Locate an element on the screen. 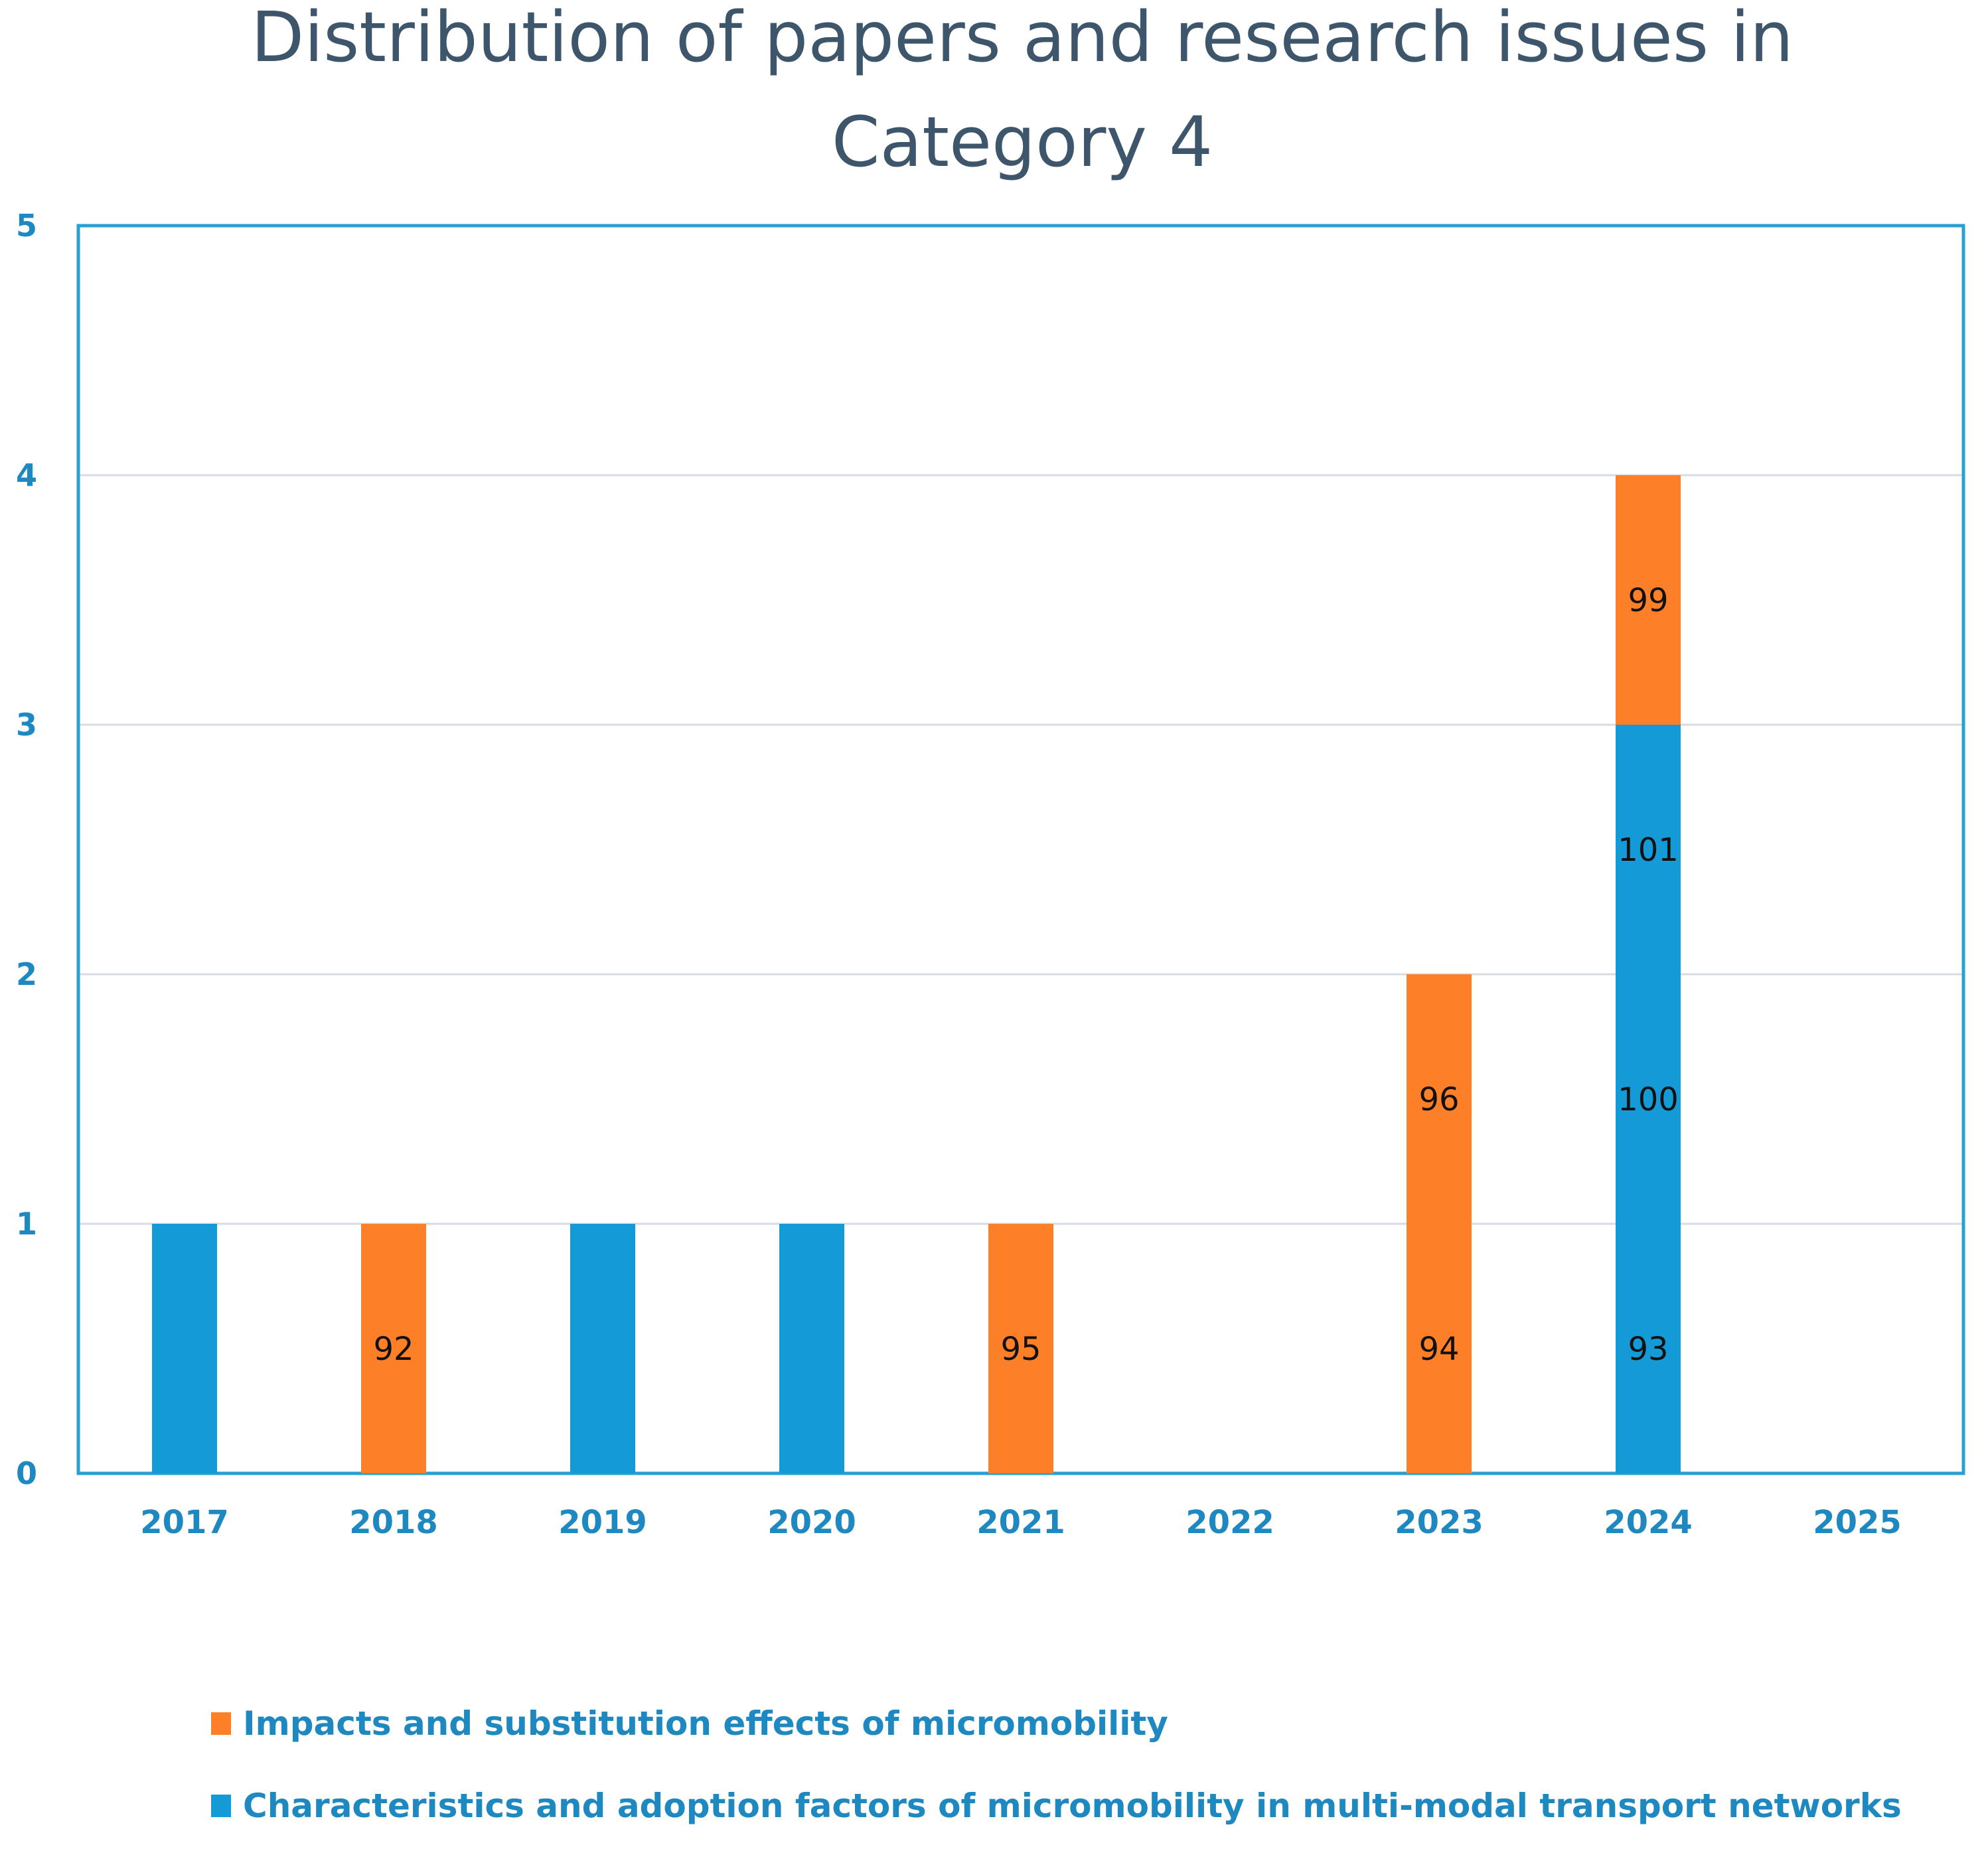  x-tick-label: 2018 is located at coordinates (393, 1522).